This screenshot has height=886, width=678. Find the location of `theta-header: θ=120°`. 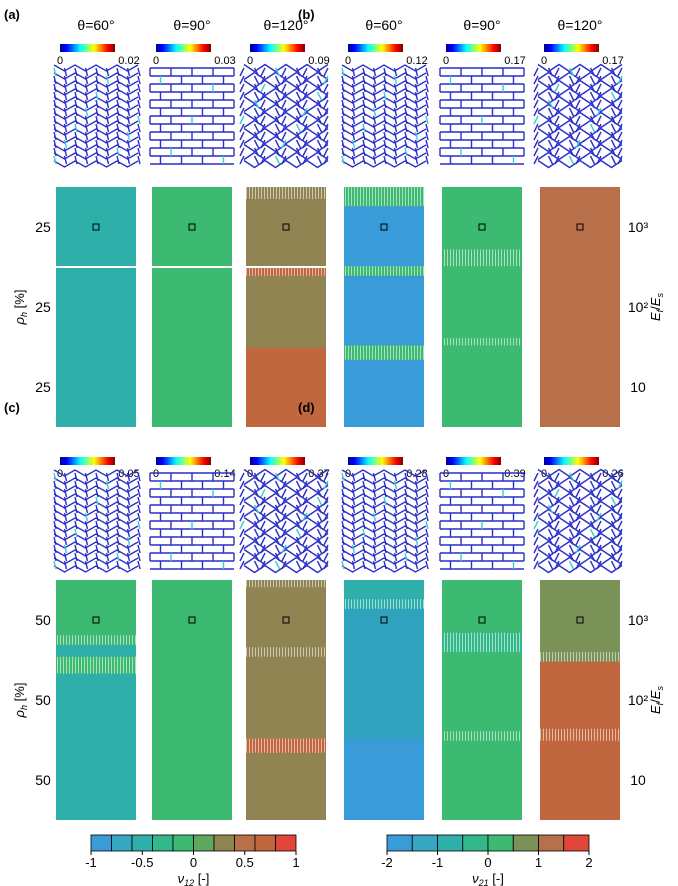

theta-header: θ=120° is located at coordinates (580, 25).